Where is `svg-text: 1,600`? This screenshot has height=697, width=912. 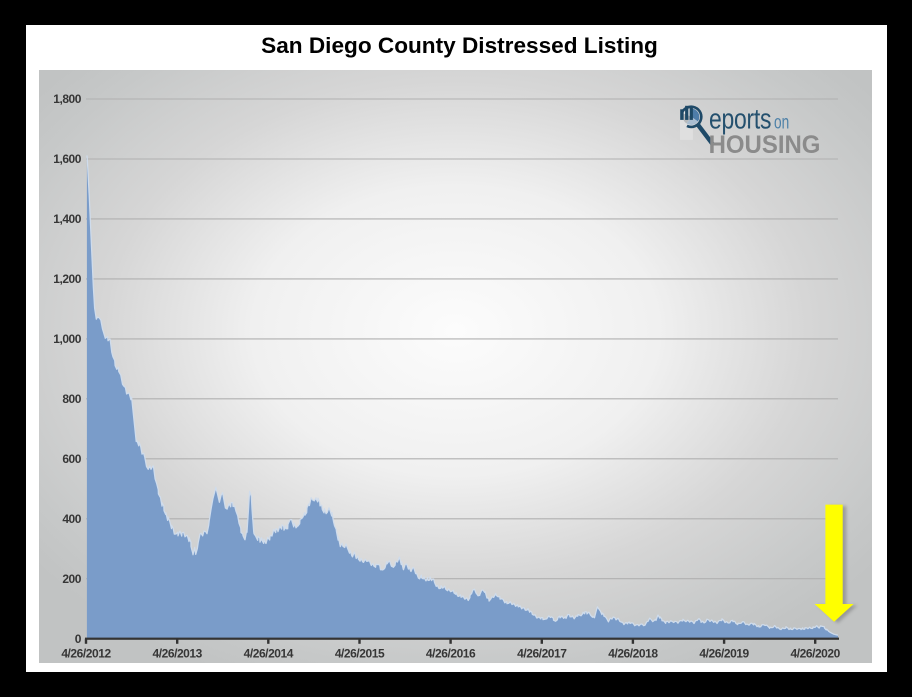 svg-text: 1,600 is located at coordinates (67, 159).